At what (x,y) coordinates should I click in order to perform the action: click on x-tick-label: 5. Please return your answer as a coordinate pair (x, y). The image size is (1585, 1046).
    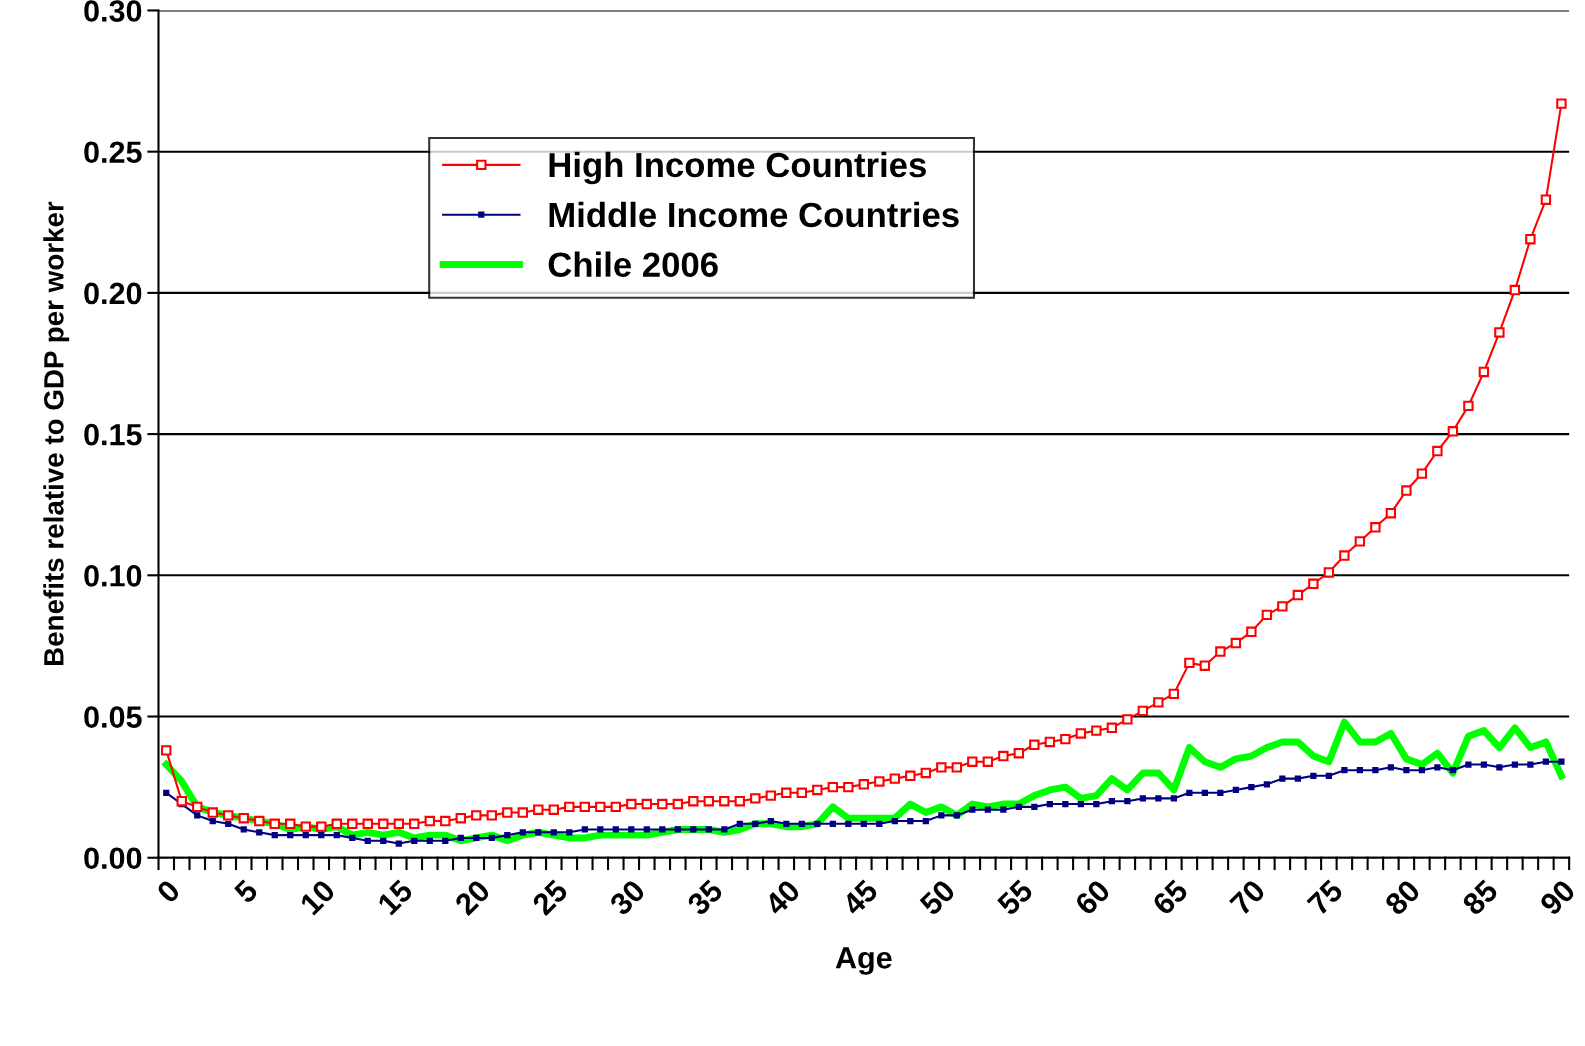
    Looking at the image, I should click on (246, 891).